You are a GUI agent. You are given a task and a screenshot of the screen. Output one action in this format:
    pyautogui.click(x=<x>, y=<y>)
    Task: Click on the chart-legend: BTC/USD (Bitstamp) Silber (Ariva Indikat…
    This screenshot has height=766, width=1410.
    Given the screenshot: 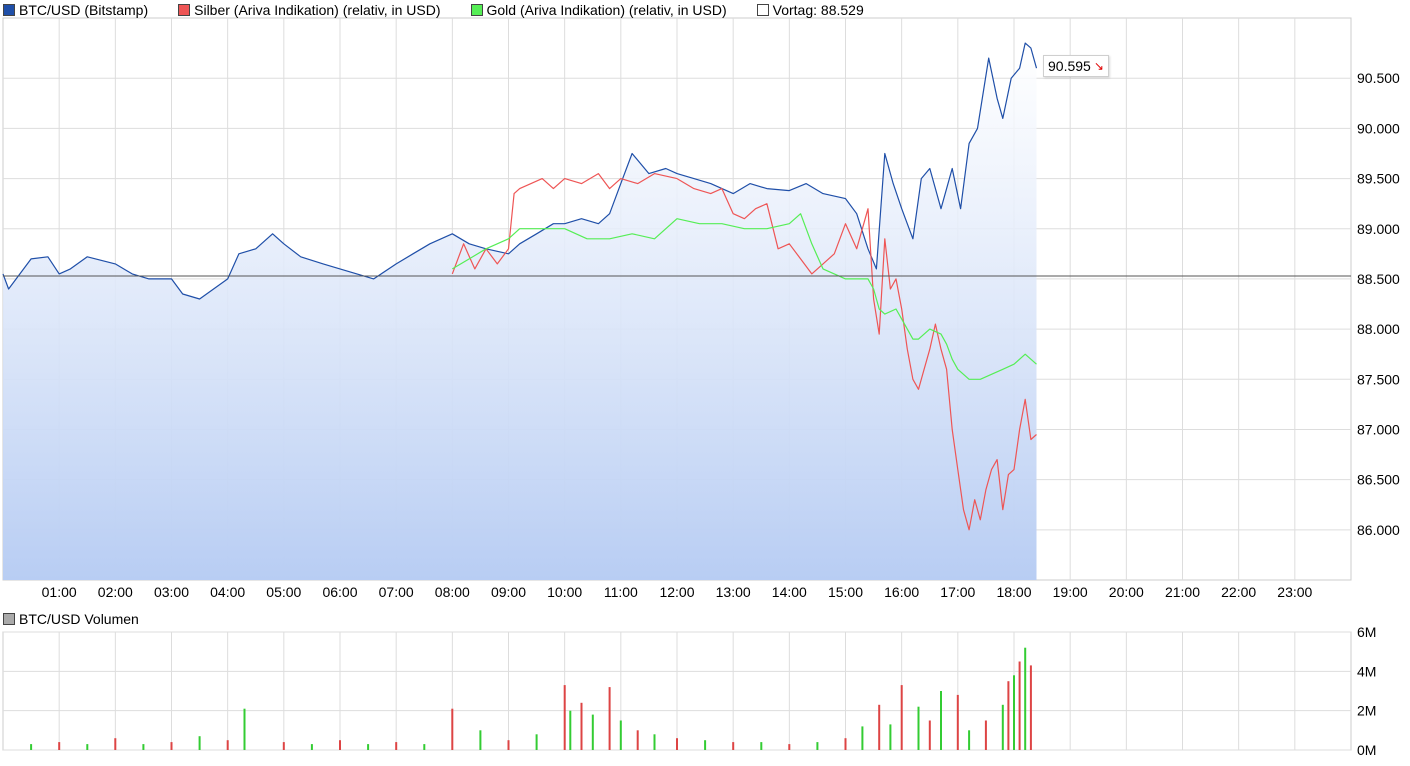 What is the action you would take?
    pyautogui.click(x=448, y=10)
    